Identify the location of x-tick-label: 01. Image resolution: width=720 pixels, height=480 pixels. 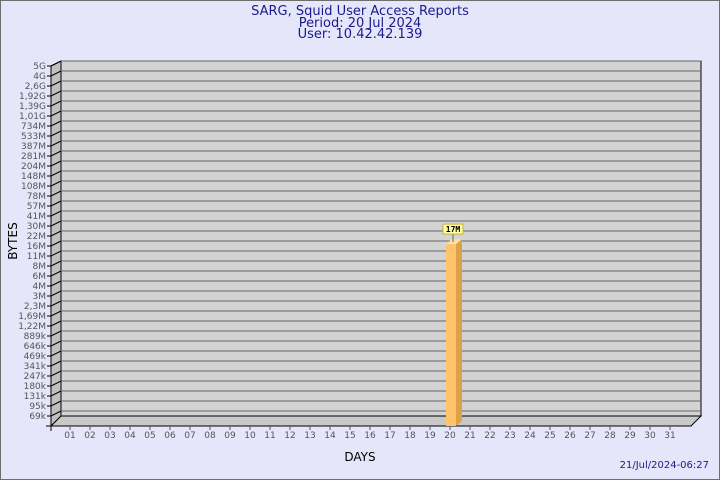
(69, 436).